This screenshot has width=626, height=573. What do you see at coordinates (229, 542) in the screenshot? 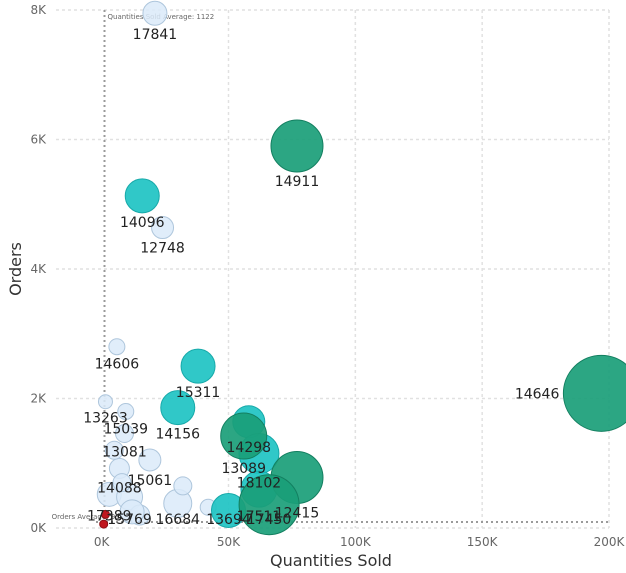
I see `x-tick-label: 50K` at bounding box center [229, 542].